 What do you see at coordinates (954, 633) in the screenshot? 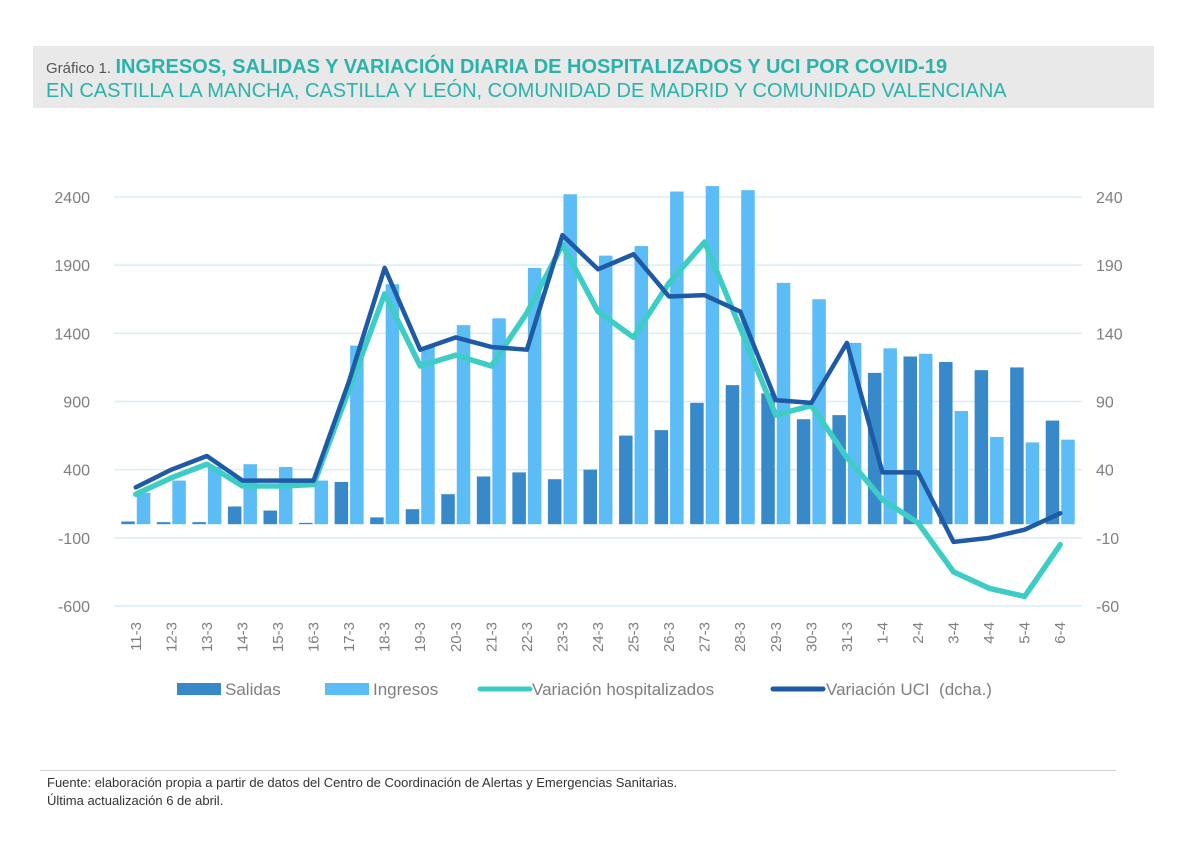
I see `x-axis-category-label: 3-4` at bounding box center [954, 633].